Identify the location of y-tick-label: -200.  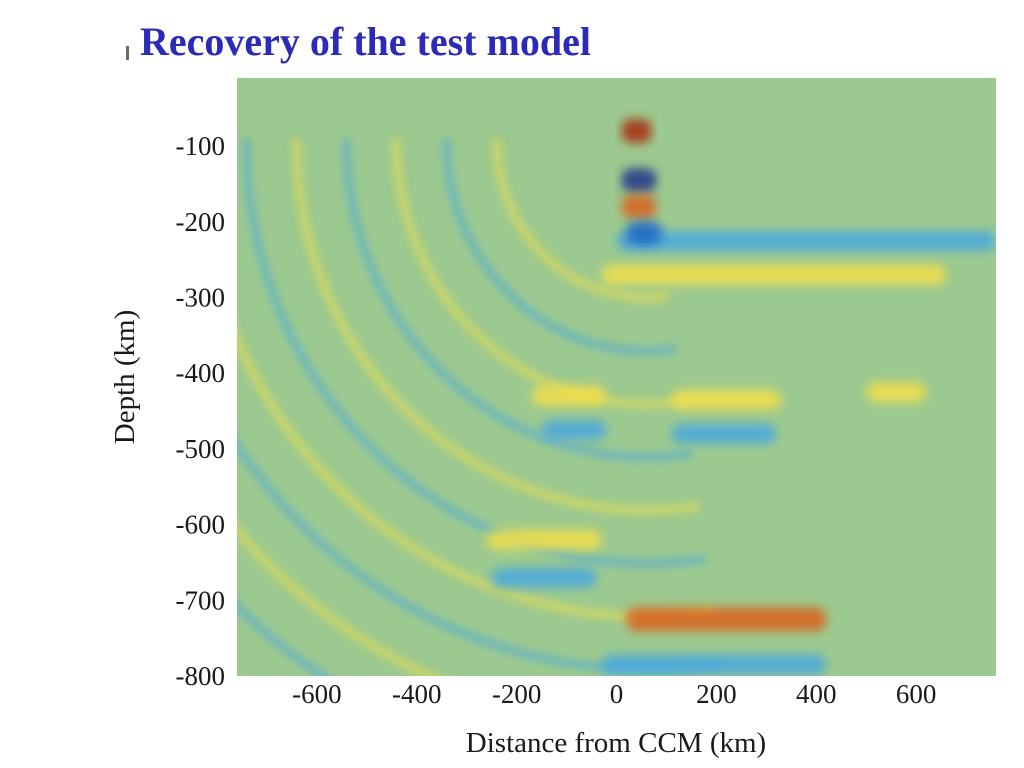
(201, 222).